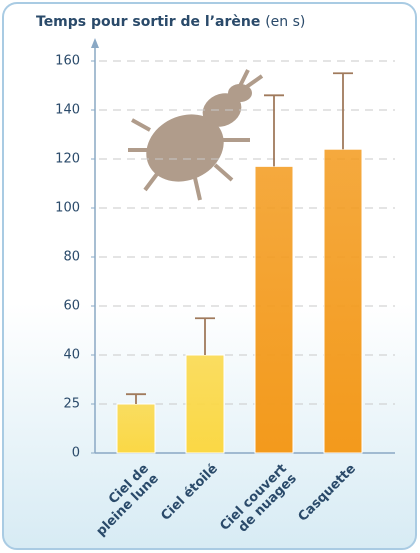  Describe the element at coordinates (148, 22) in the screenshot. I see `title-text: Temps pour sortir de l’arène` at that location.